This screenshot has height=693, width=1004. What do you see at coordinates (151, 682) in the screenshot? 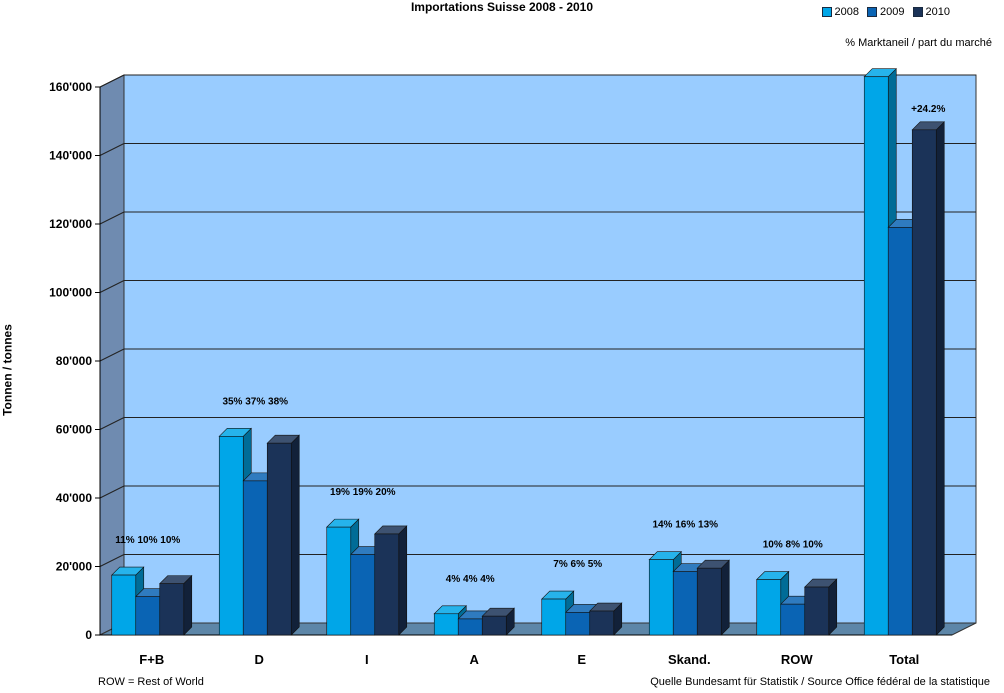
I see `row-footnote: ROW = Rest of World` at bounding box center [151, 682].